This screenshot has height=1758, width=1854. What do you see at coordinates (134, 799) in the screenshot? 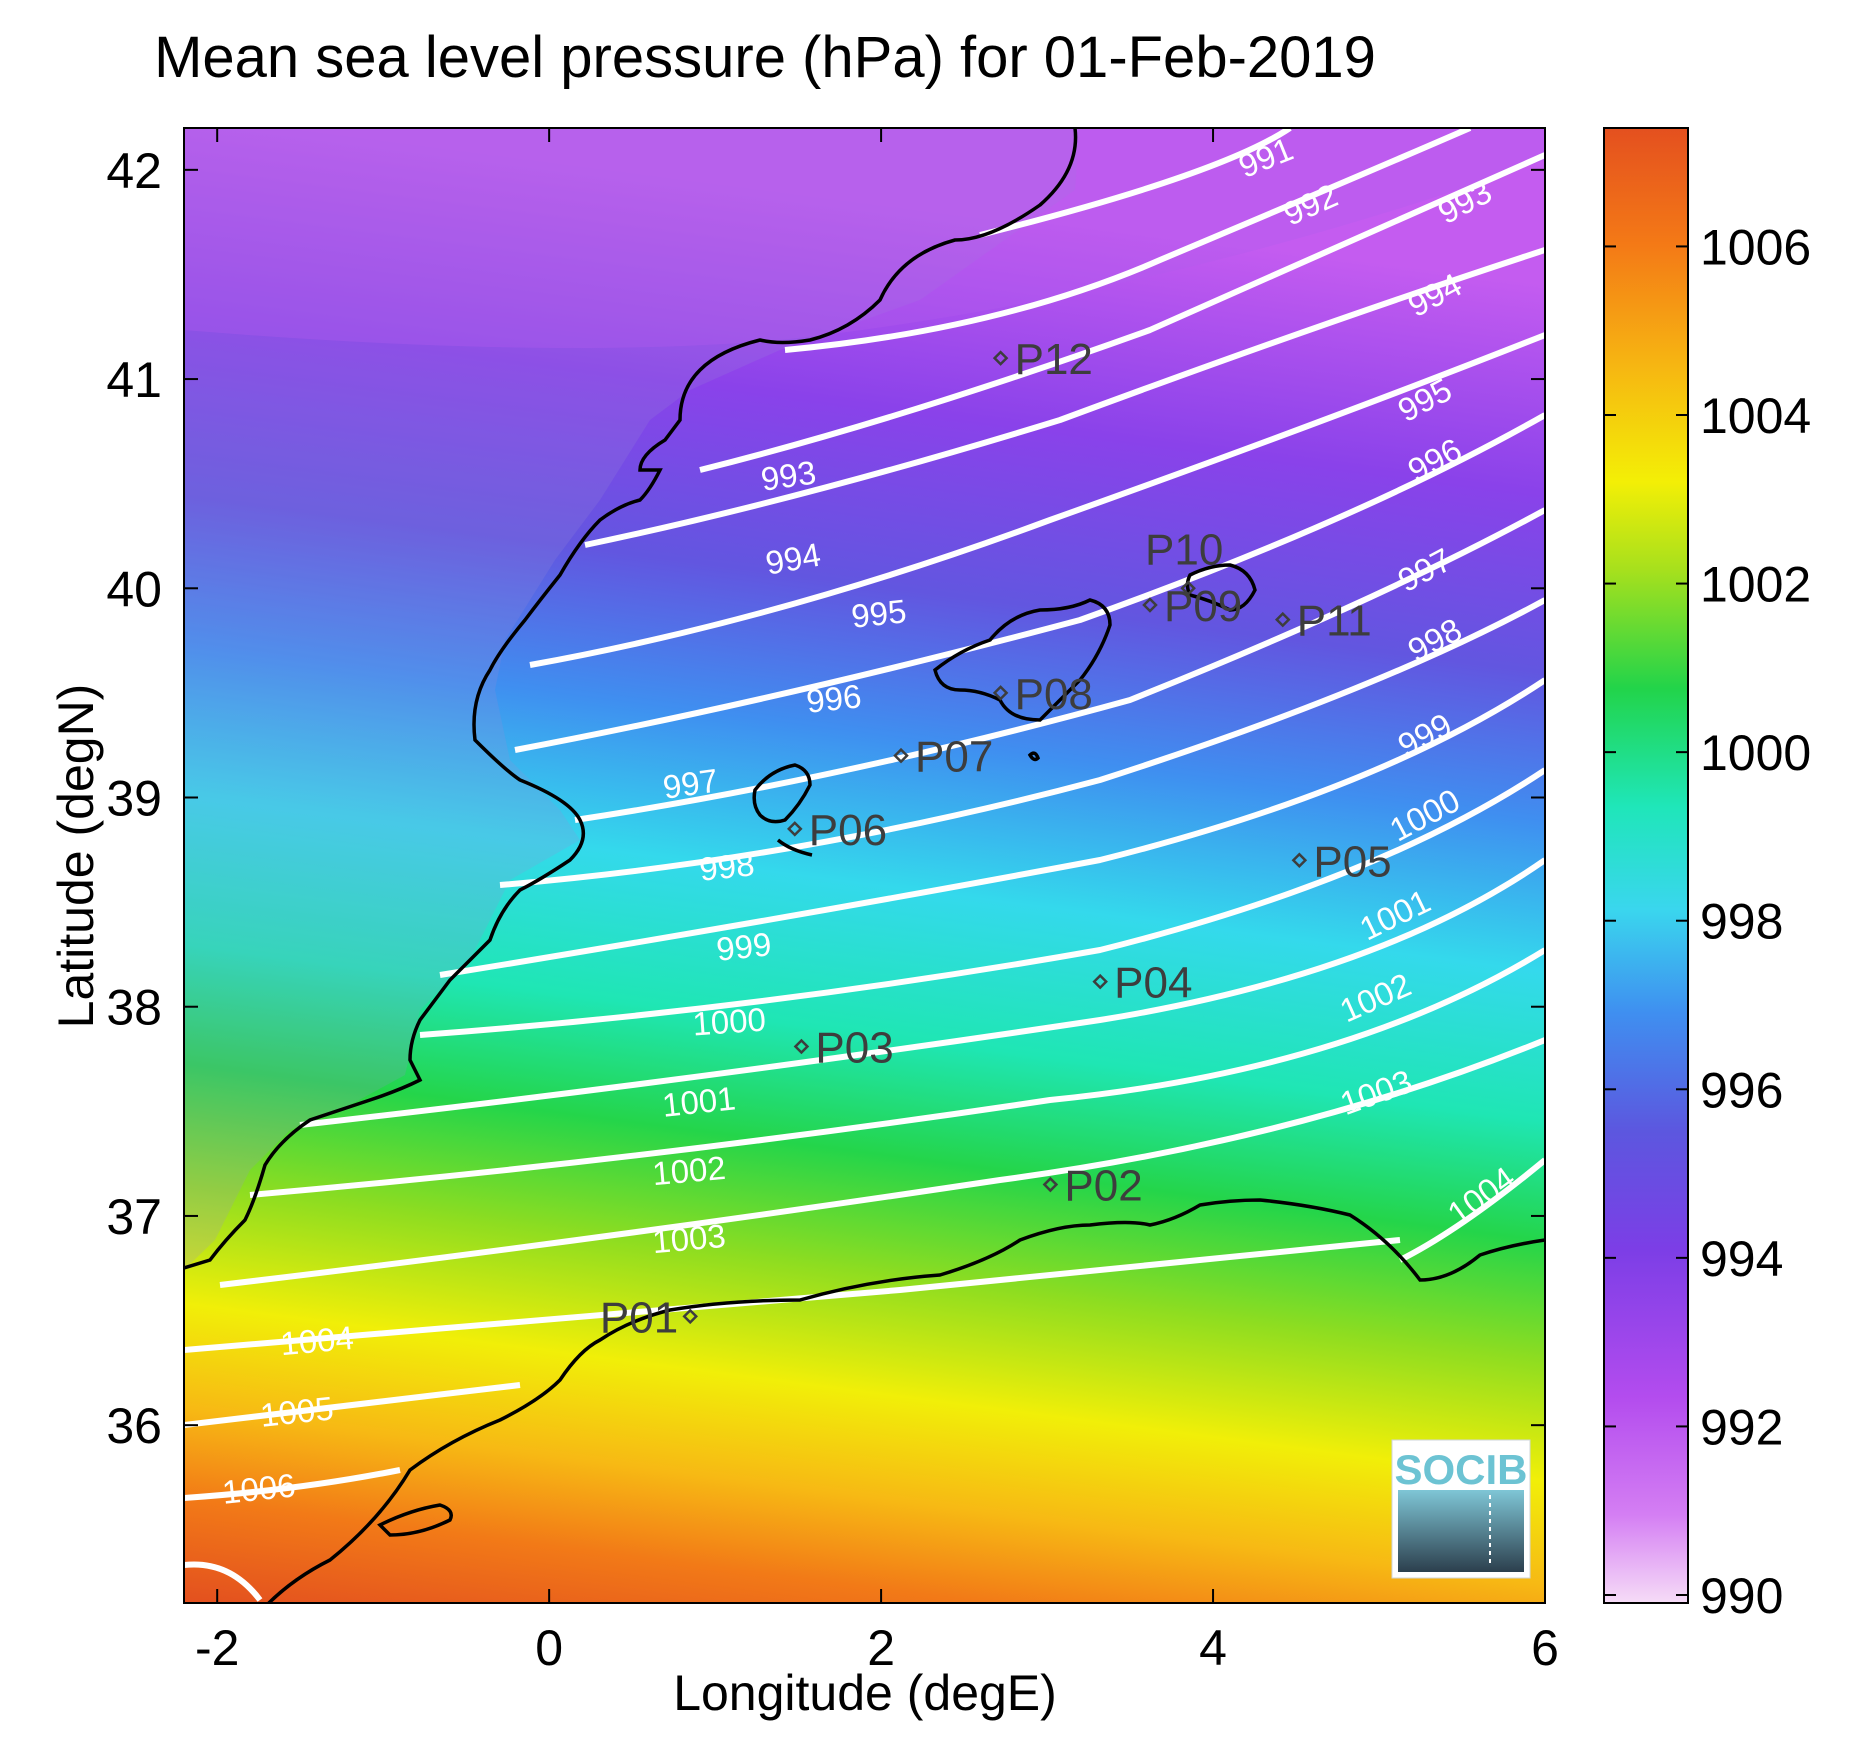
I see `y-tick-label: 39` at bounding box center [134, 799].